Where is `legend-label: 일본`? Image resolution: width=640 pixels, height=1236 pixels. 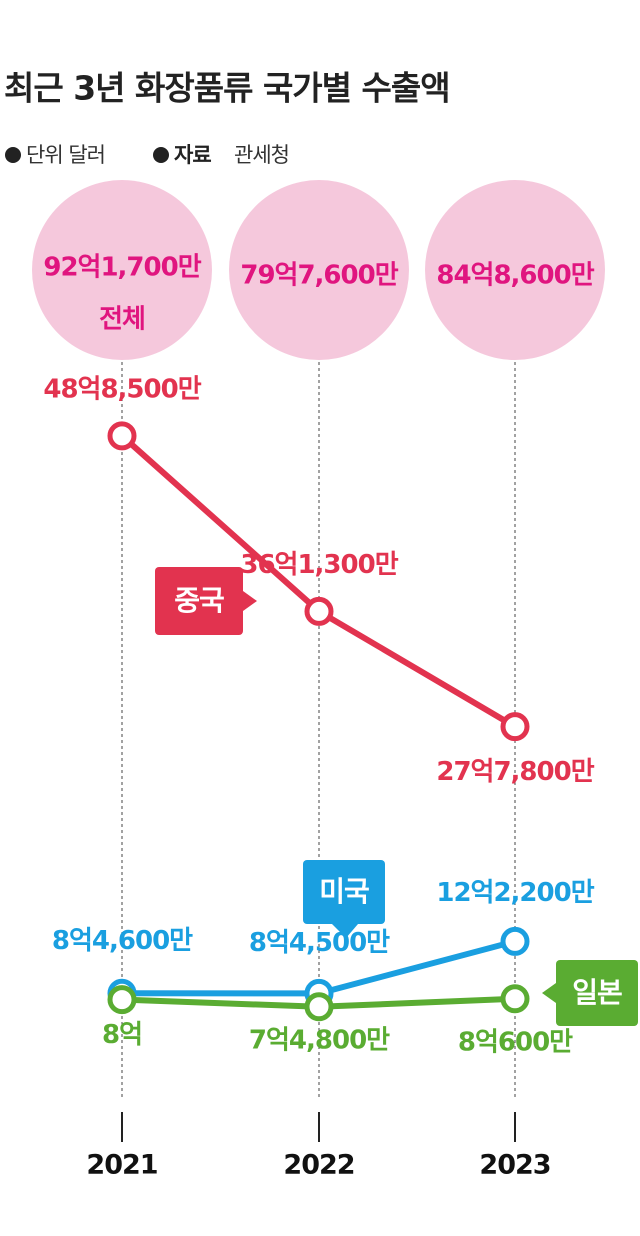 legend-label: 일본 is located at coordinates (597, 992).